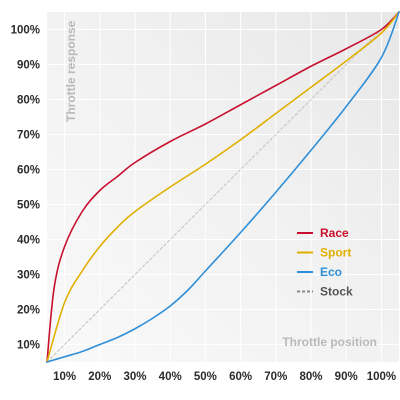 The width and height of the screenshot is (400, 400). What do you see at coordinates (28, 136) in the screenshot?
I see `y-tick-label: 70%` at bounding box center [28, 136].